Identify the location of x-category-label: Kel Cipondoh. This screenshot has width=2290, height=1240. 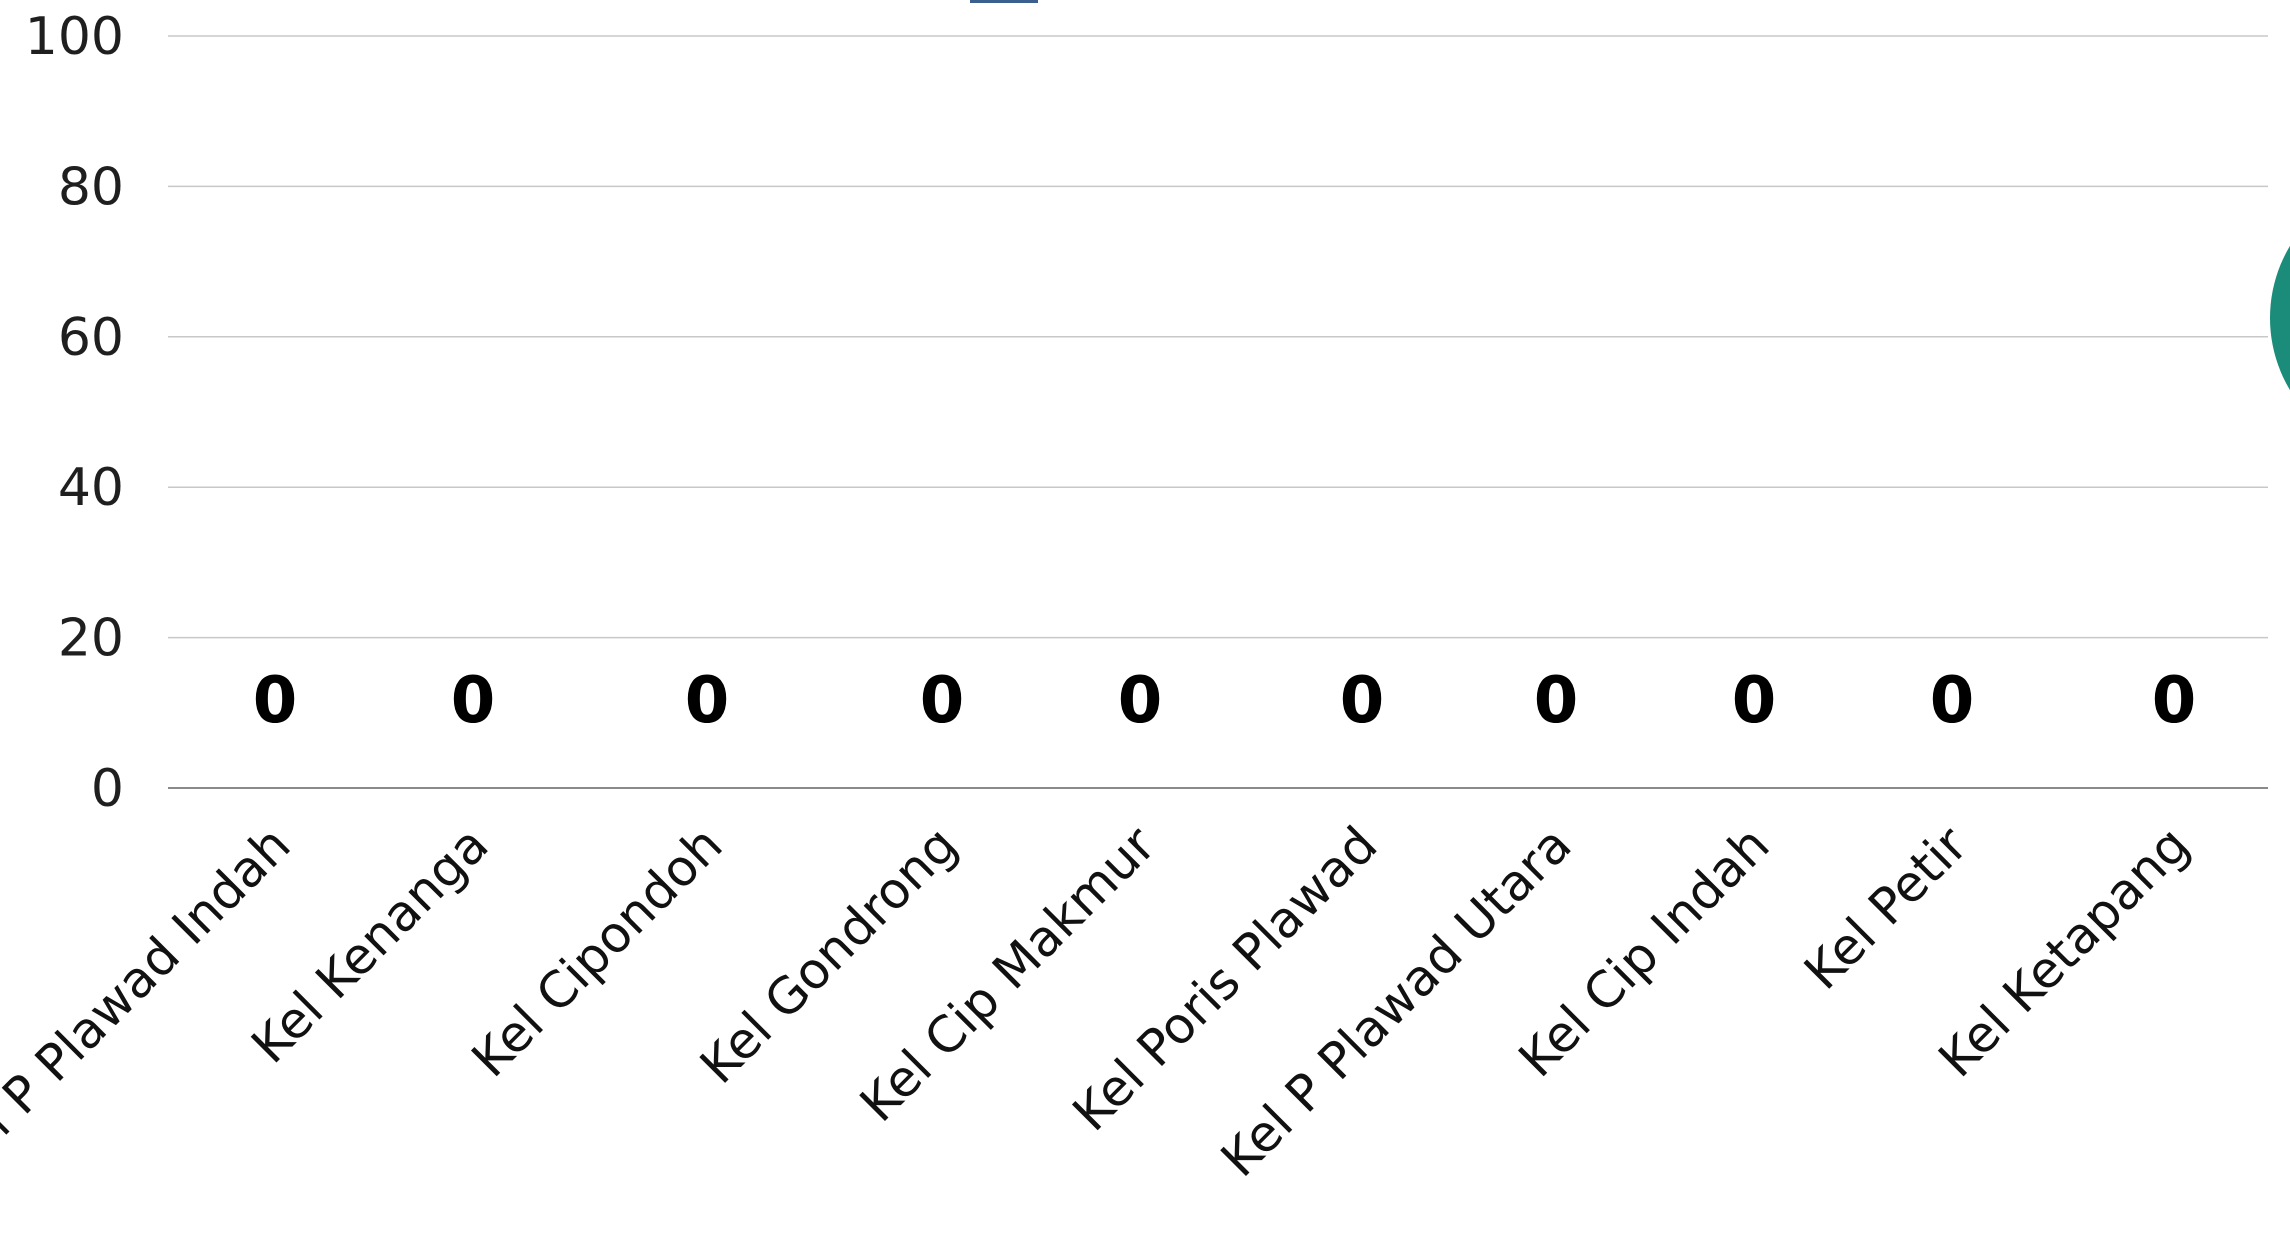
(597, 951).